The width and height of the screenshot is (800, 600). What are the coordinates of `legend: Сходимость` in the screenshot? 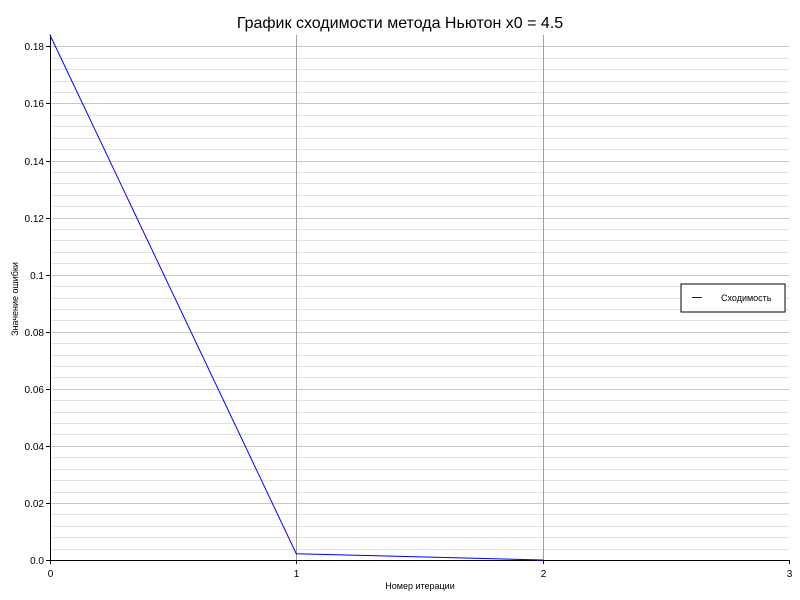 It's located at (733, 298).